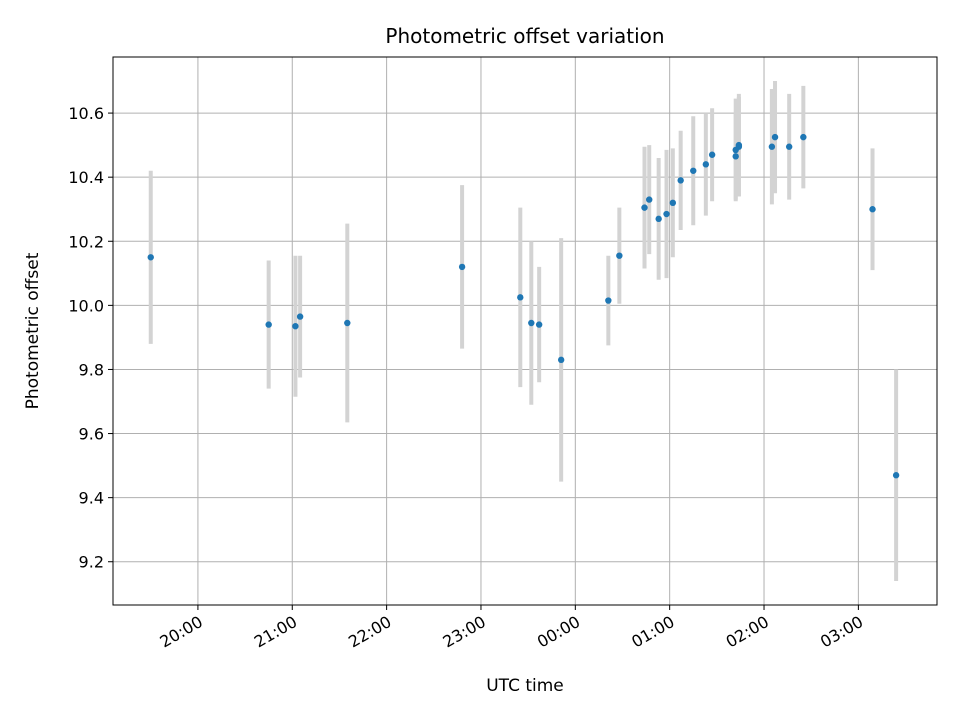 The image size is (960, 720). Describe the element at coordinates (90, 338) in the screenshot. I see `y-axis-ticks: 9.2 9.4 9.6 9.8 10.0 10.2 10.4 10.6` at that location.